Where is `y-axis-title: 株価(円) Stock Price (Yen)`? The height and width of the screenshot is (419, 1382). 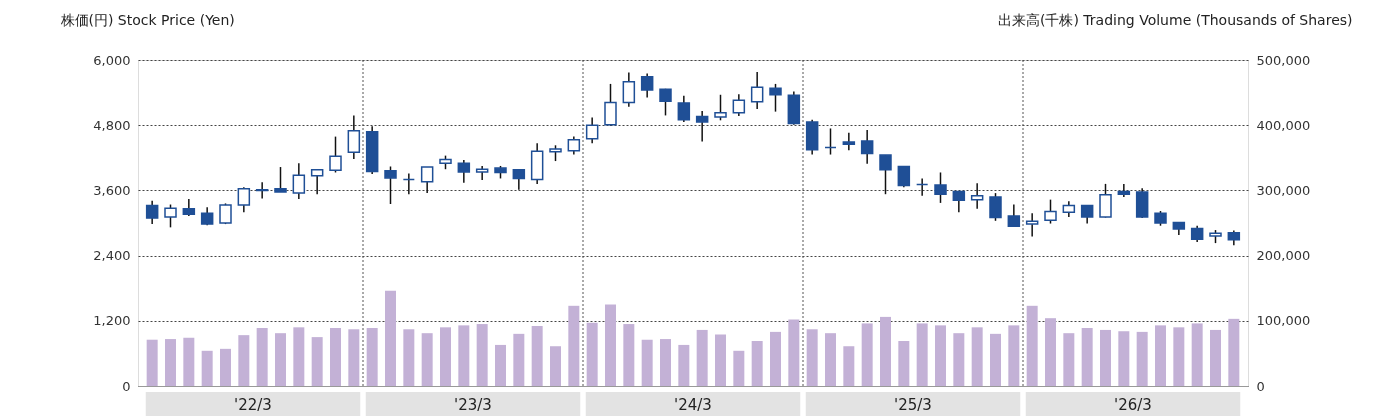 y-axis-title: 株価(円) Stock Price (Yen) is located at coordinates (147, 19).